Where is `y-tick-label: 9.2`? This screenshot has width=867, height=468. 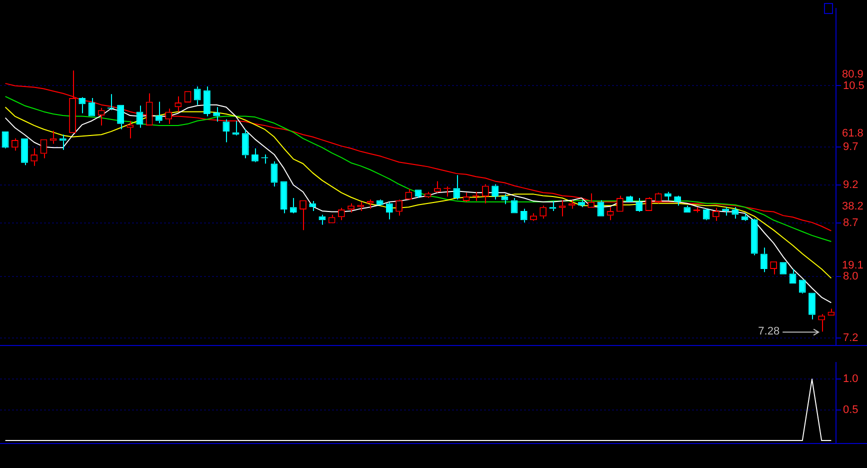
y-tick-label: 9.2 is located at coordinates (850, 185).